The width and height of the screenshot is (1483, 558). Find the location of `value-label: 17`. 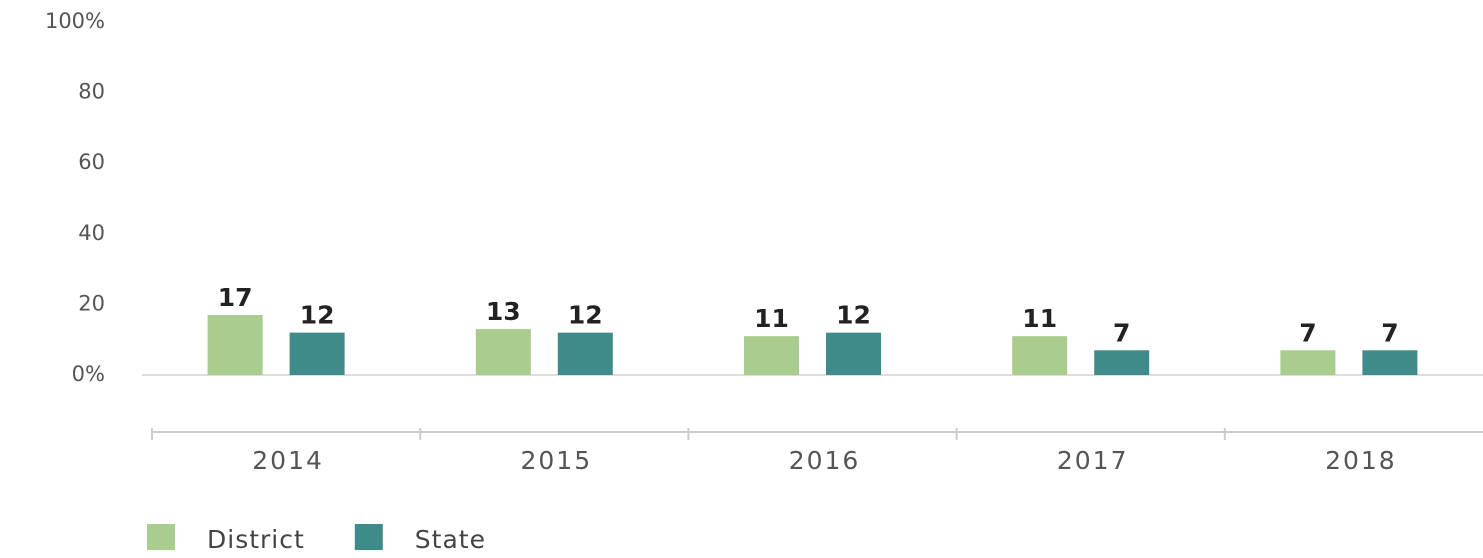

value-label: 17 is located at coordinates (235, 297).